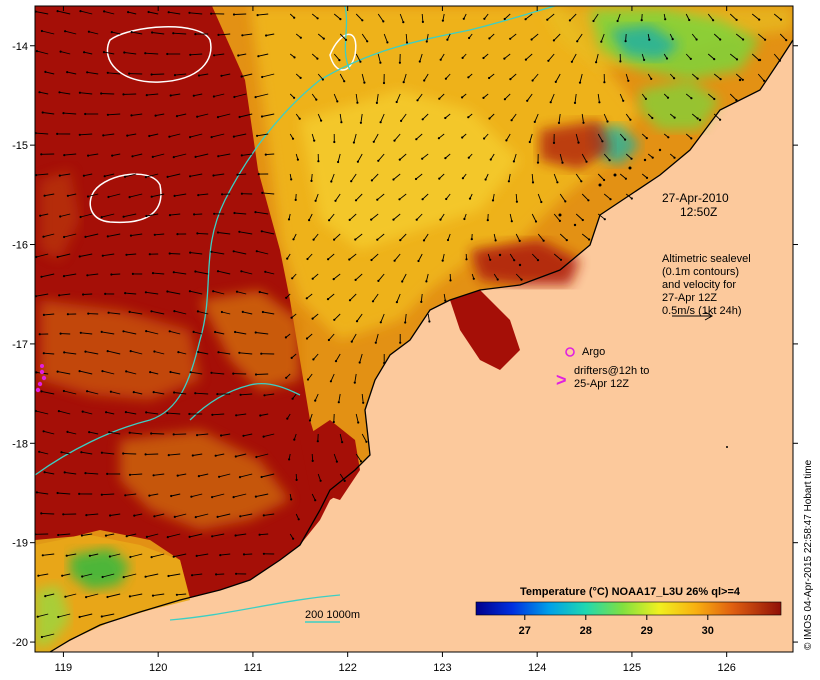  What do you see at coordinates (561, 380) in the screenshot?
I see `drifter-symbol: >` at bounding box center [561, 380].